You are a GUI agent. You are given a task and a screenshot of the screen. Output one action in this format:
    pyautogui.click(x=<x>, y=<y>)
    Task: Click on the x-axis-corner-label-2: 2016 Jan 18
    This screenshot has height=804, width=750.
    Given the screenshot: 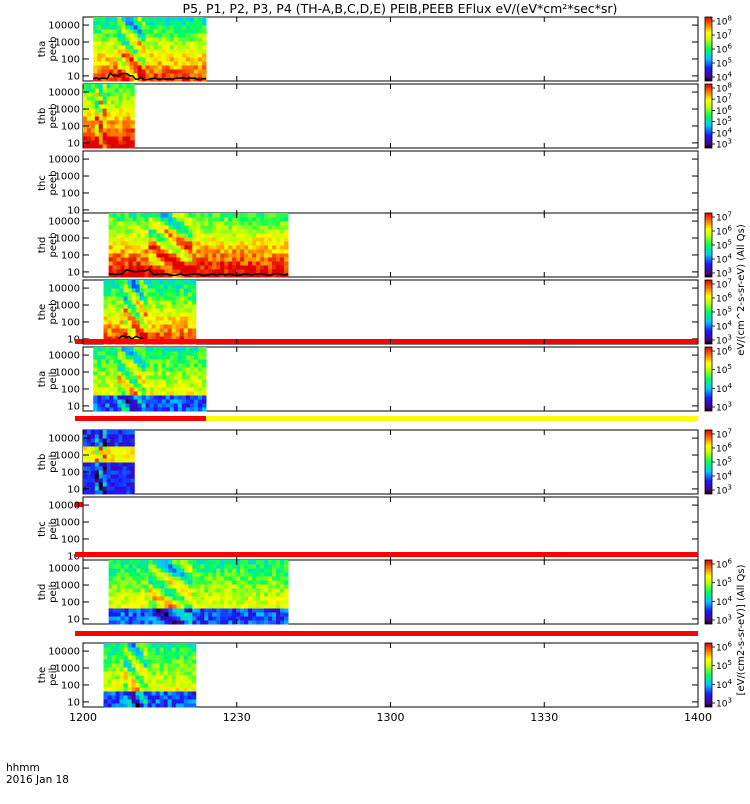 What is the action you would take?
    pyautogui.click(x=37, y=780)
    